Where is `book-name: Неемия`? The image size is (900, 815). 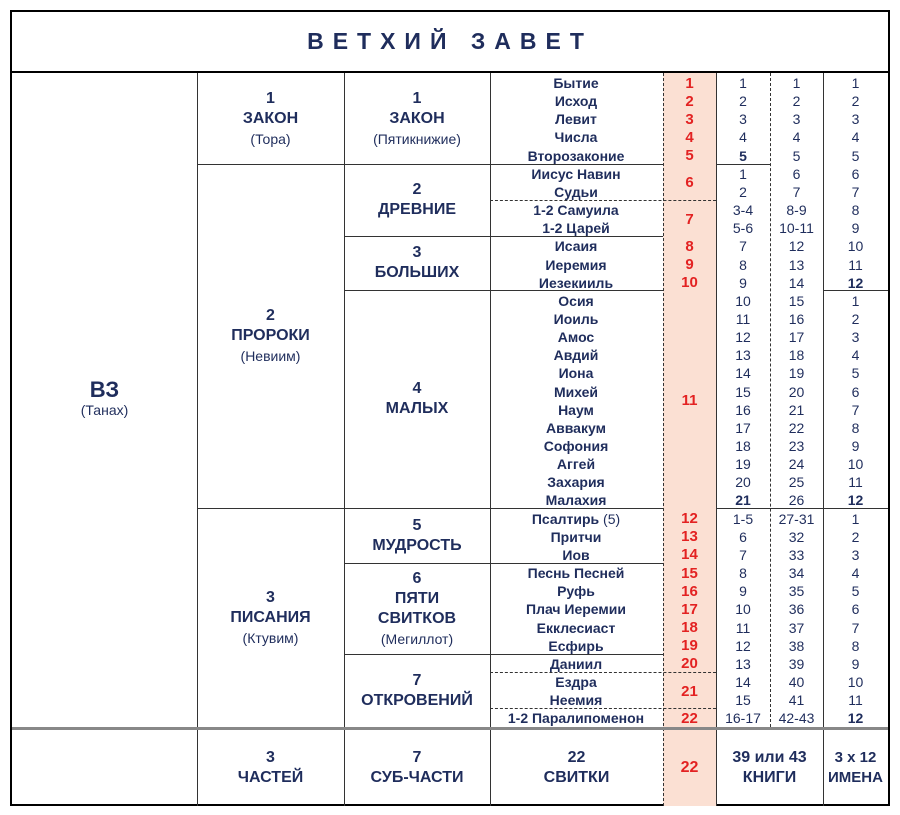 book-name: Неемия is located at coordinates (576, 700).